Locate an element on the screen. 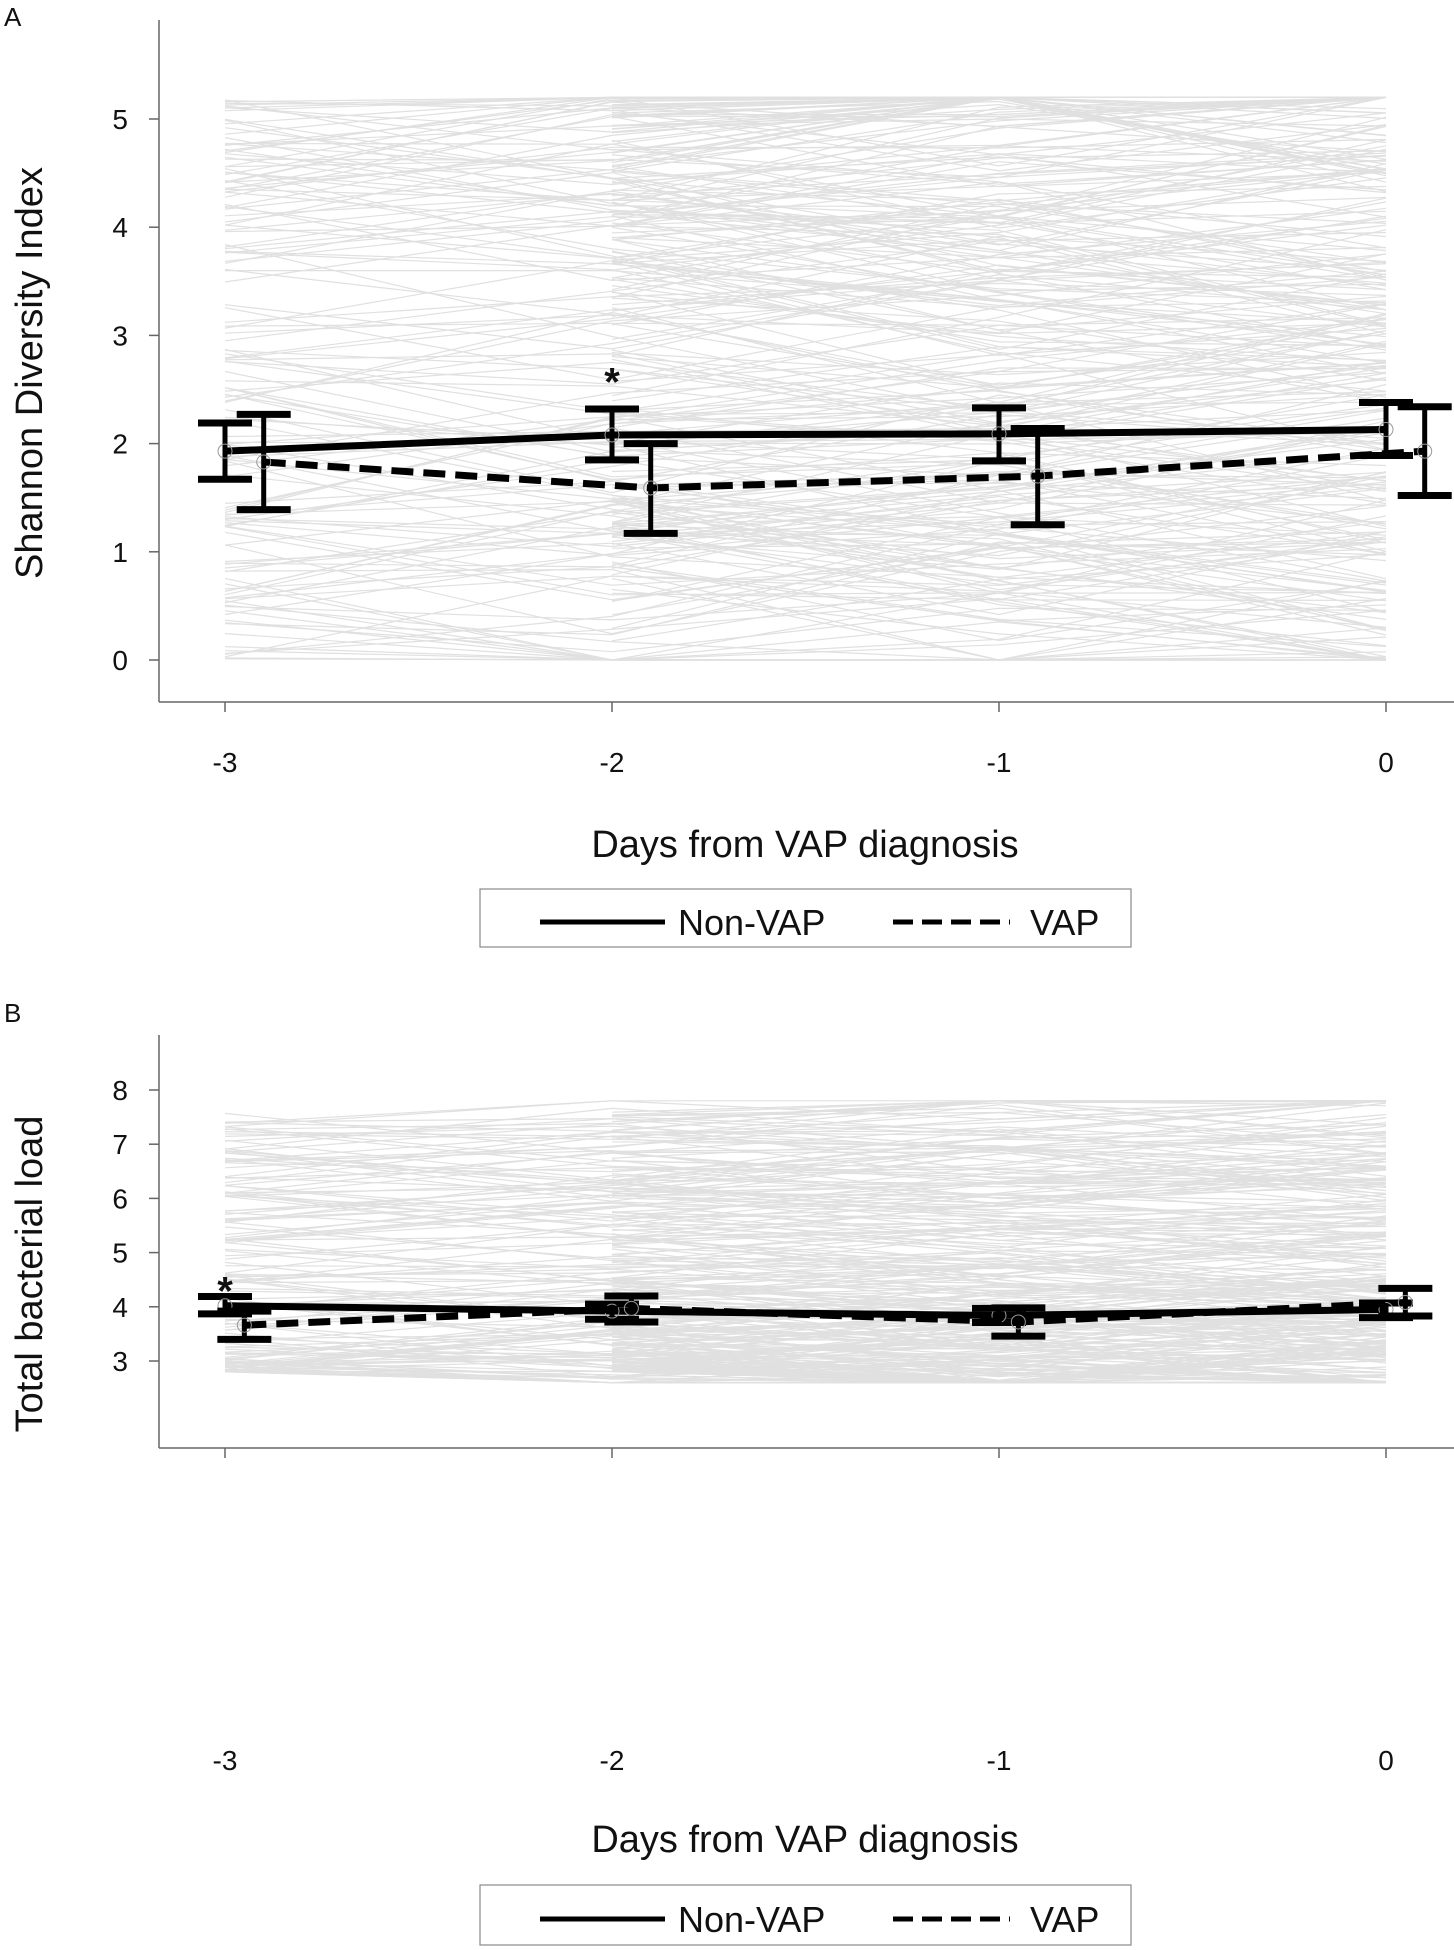 Image resolution: width=1454 pixels, height=1950 pixels. y-tick-label: 3 is located at coordinates (120, 1361).